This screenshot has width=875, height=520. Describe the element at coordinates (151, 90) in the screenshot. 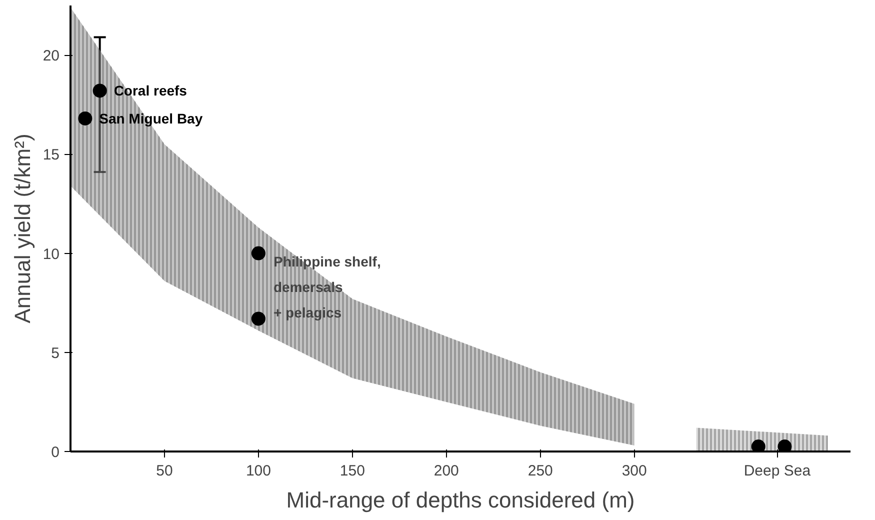

I see `annotation: Coral reefs` at that location.